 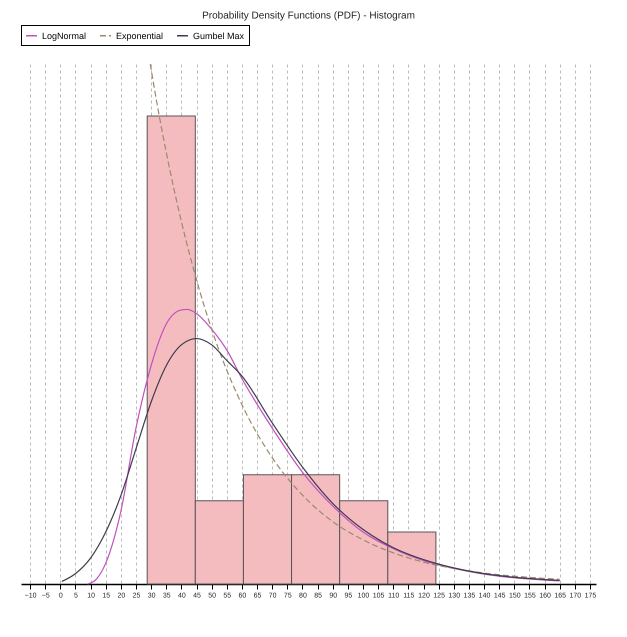 I want to click on legend-label: LogNormal, so click(x=64, y=35).